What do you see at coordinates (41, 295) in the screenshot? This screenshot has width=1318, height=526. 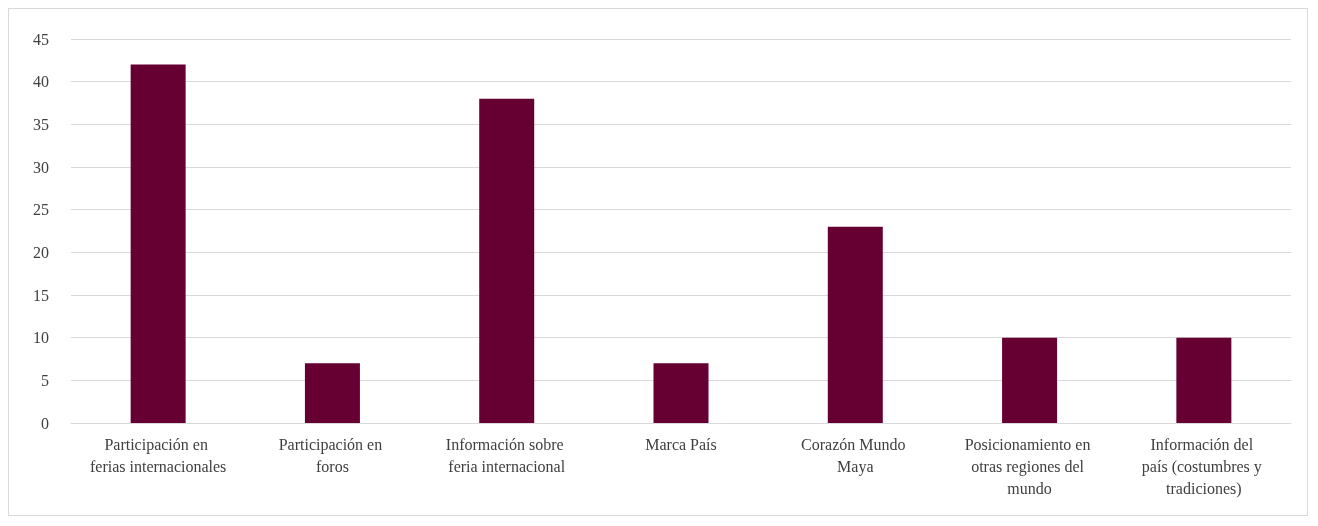 I see `y-tick-label: 15` at bounding box center [41, 295].